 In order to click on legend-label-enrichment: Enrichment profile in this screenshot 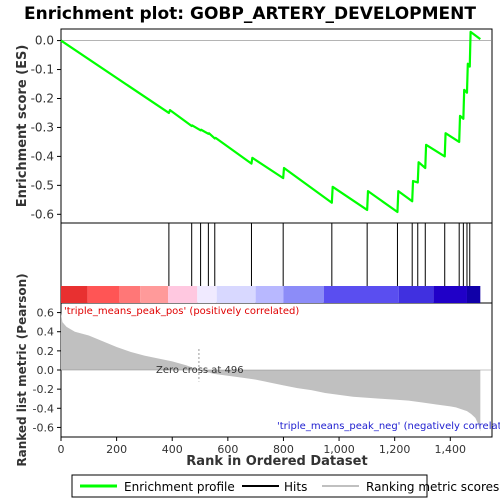, I will do `click(179, 487)`.